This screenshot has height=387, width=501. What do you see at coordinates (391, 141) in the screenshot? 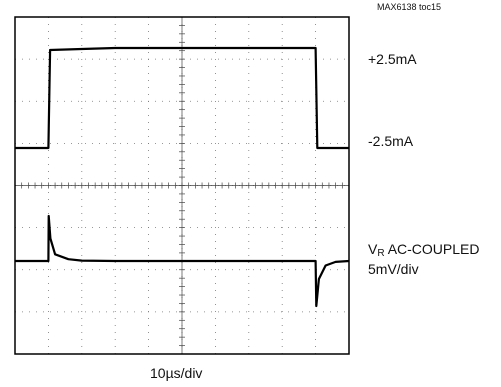
I see `upper-trace-low-label: -2.5mA` at bounding box center [391, 141].